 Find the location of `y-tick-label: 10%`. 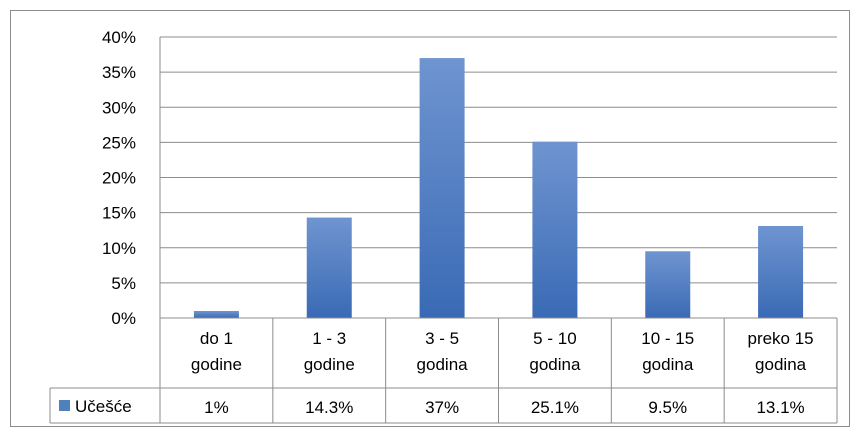

y-tick-label: 10% is located at coordinates (119, 248).